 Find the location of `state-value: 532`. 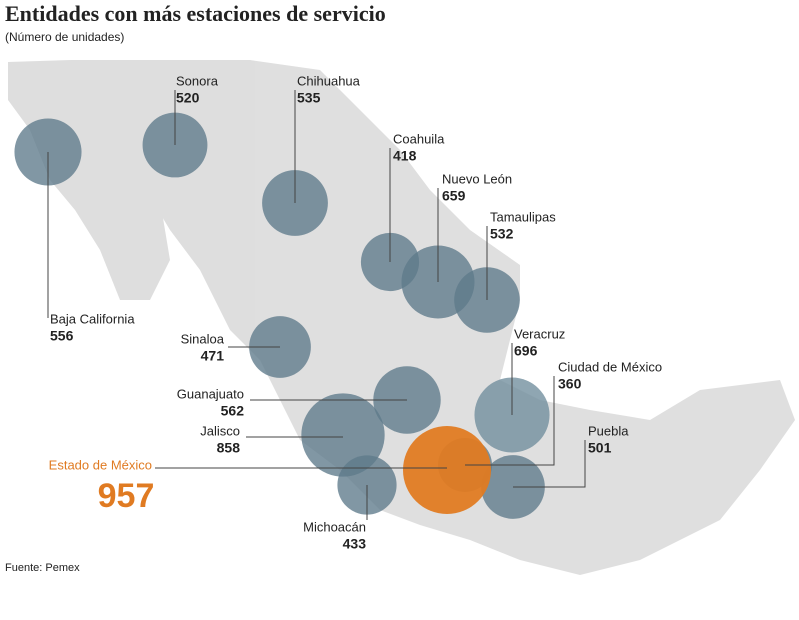

state-value: 532 is located at coordinates (502, 234).